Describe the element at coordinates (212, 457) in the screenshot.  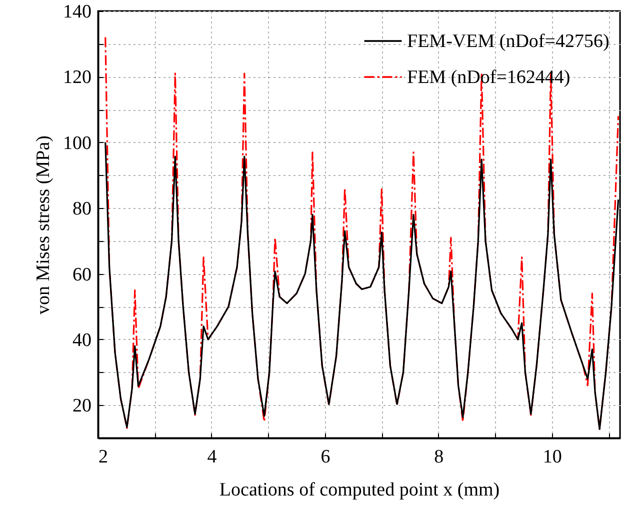
I see `x-tick-label: 4` at that location.